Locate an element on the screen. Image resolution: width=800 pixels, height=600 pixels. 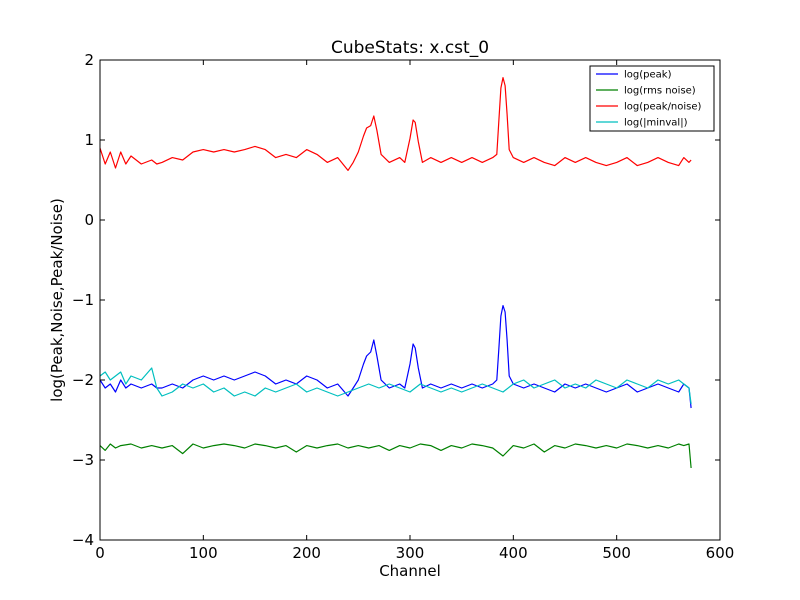
chart-title: CubeStats: x.cst_0 is located at coordinates (410, 48).